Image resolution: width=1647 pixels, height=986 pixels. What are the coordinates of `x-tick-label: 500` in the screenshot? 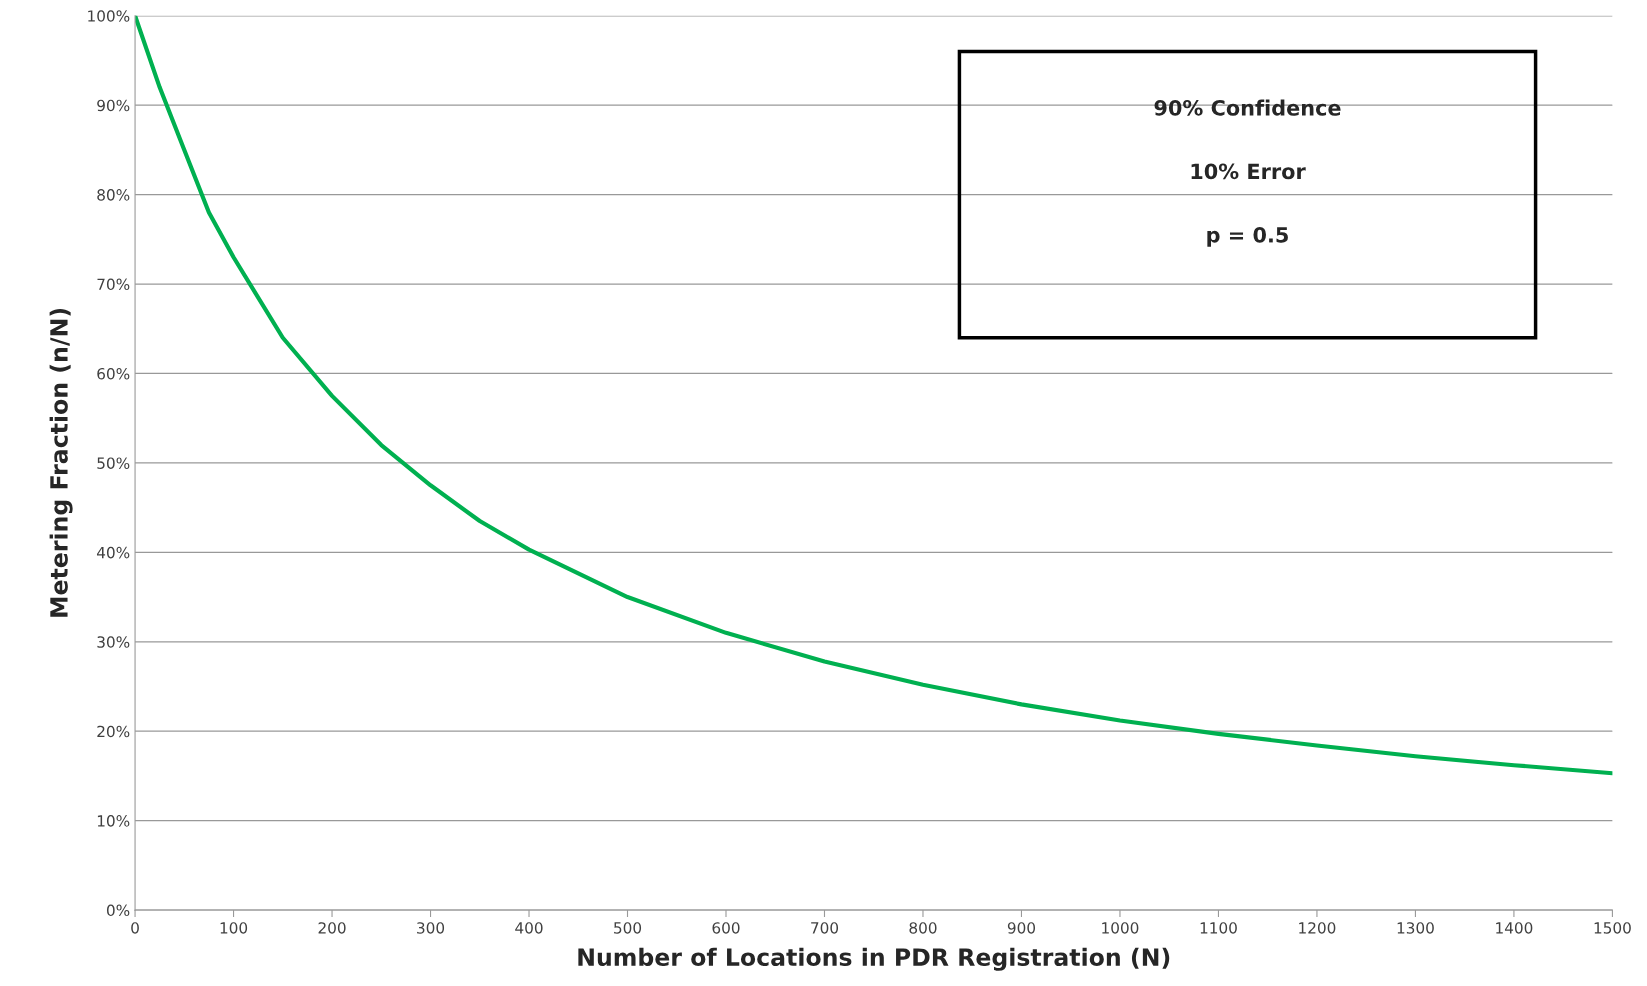 It's located at (628, 928).